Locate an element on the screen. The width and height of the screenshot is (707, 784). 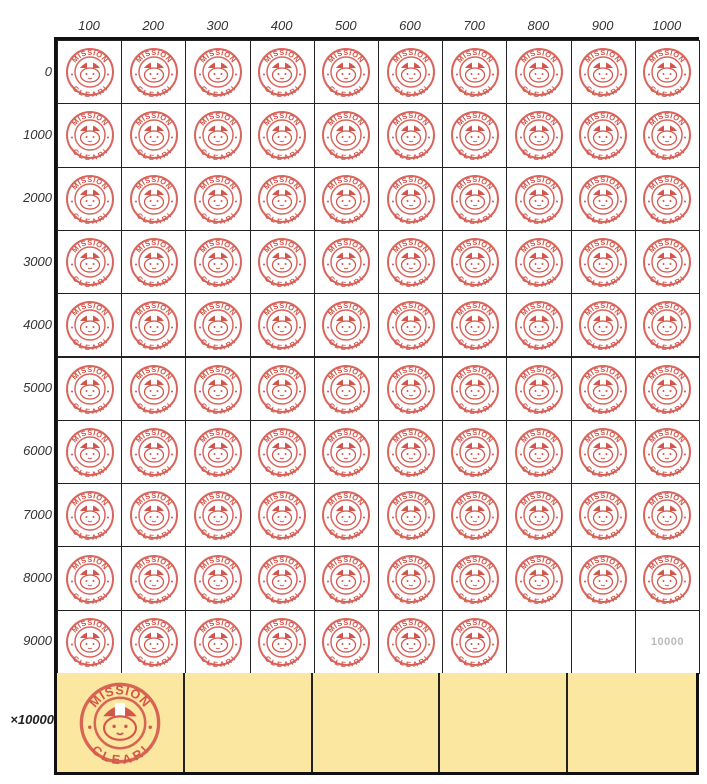
row-header: 9000 is located at coordinates (37, 641).